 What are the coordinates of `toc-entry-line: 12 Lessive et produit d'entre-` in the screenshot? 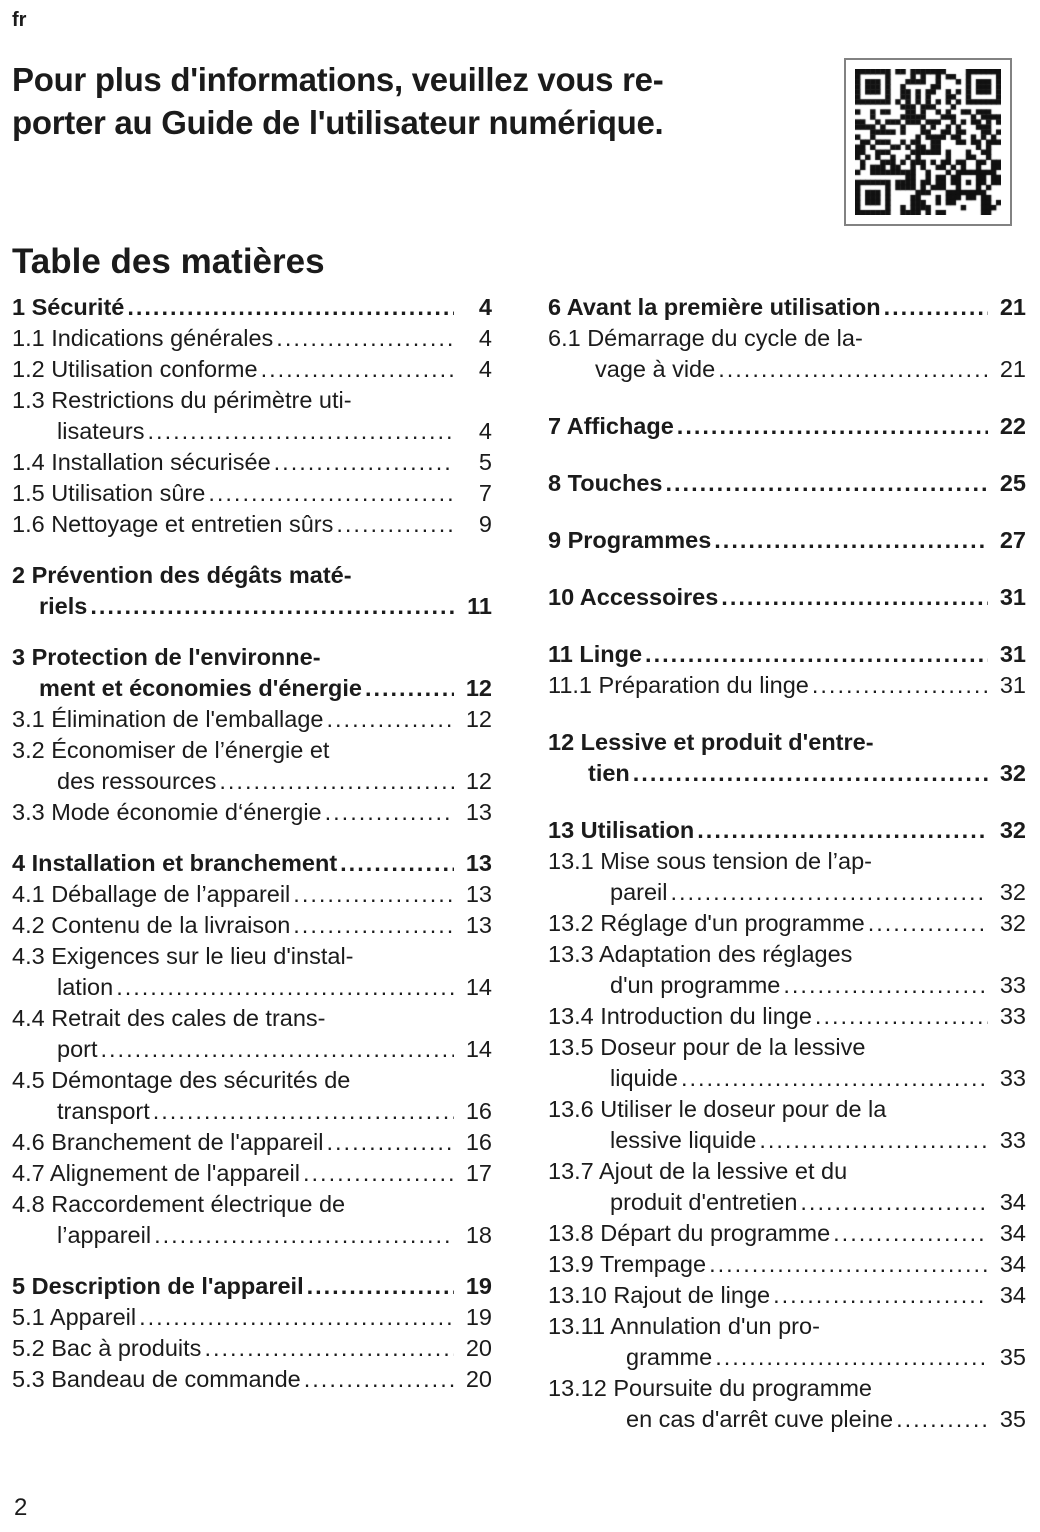 It's located at (787, 742).